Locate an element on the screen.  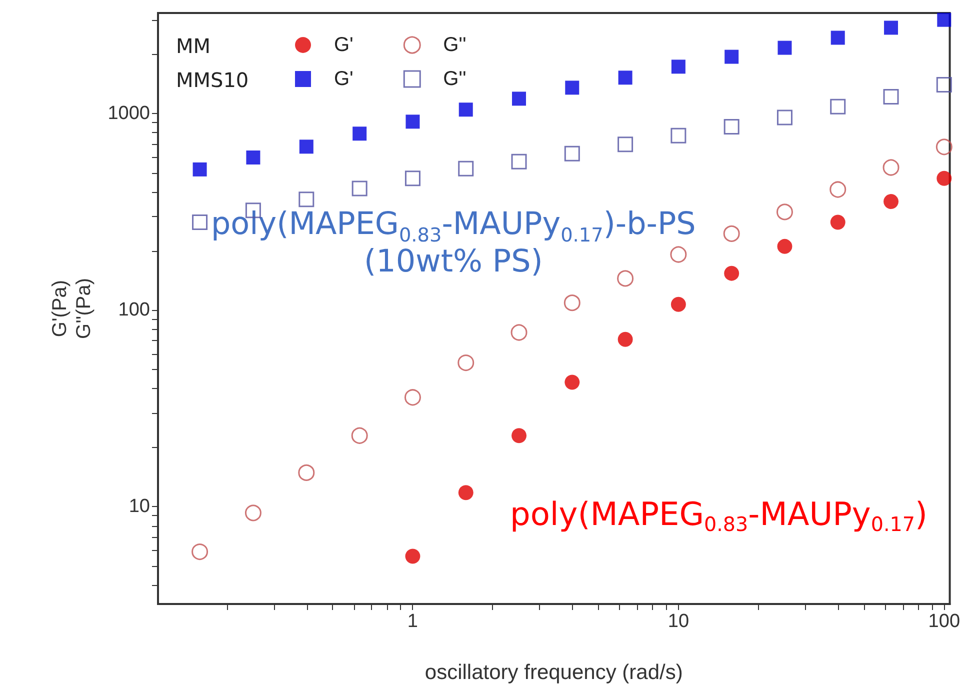
x-tick-label: 100 is located at coordinates (944, 621).